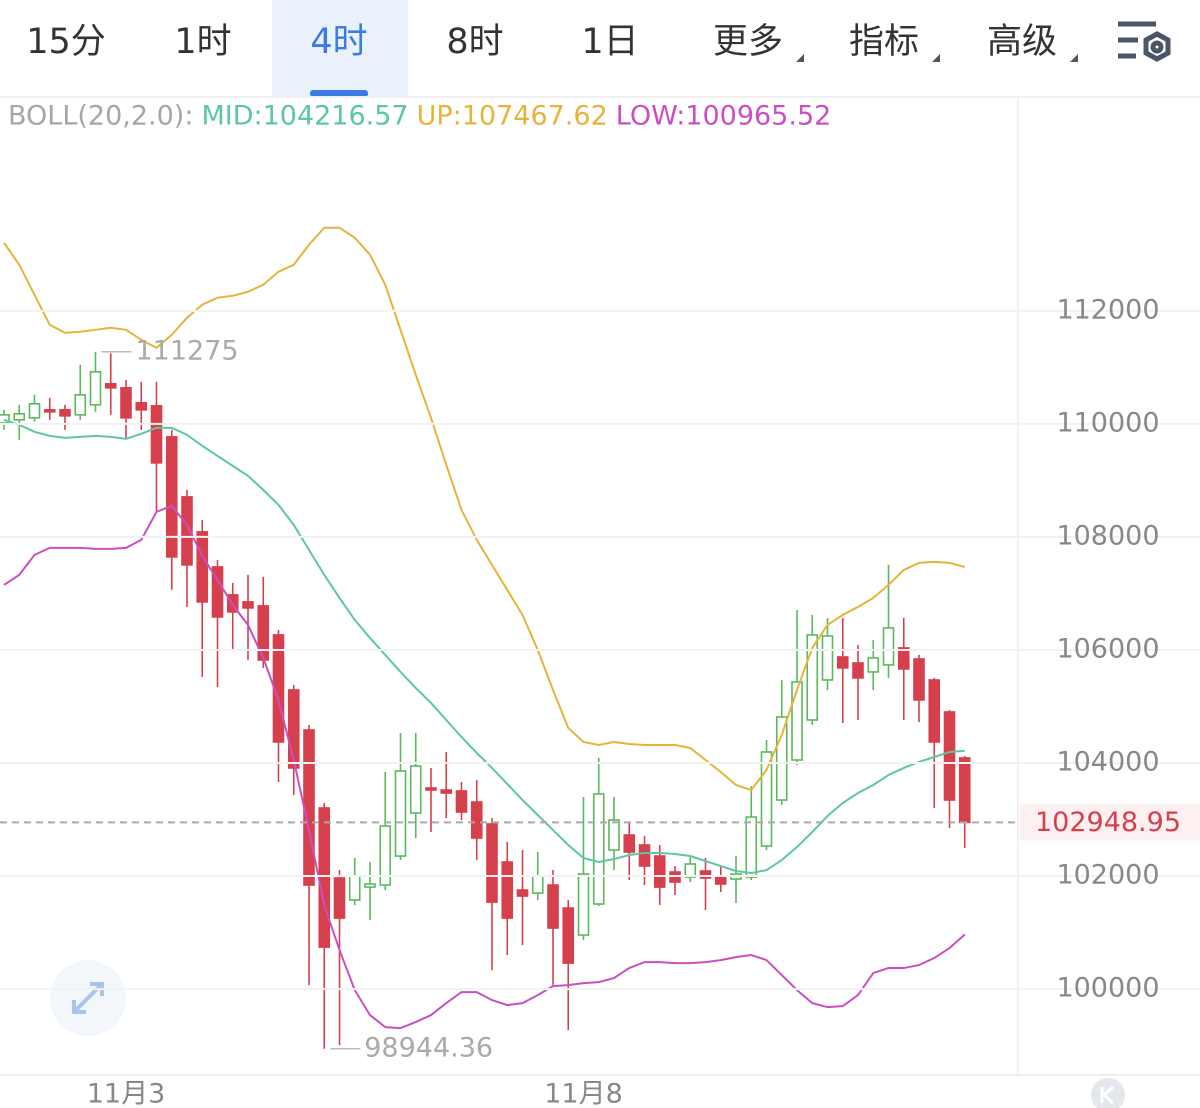  What do you see at coordinates (100, 116) in the screenshot?
I see `legend-item: BOLL(20,2.0):` at bounding box center [100, 116].